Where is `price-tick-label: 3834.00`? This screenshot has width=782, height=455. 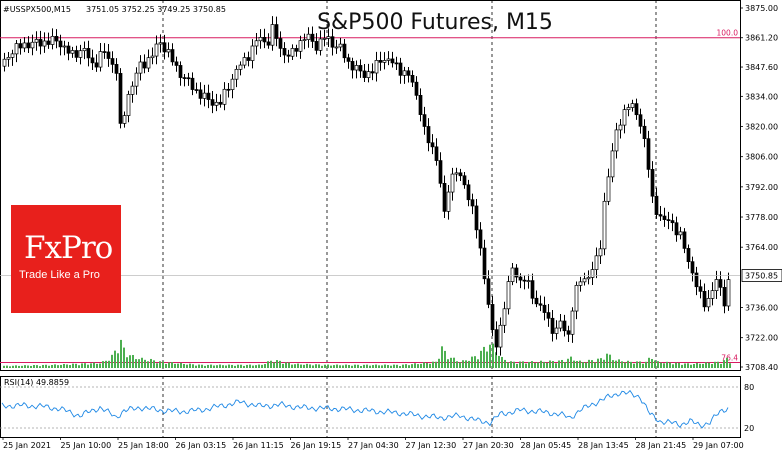
price-tick-label: 3834.00 is located at coordinates (761, 96).